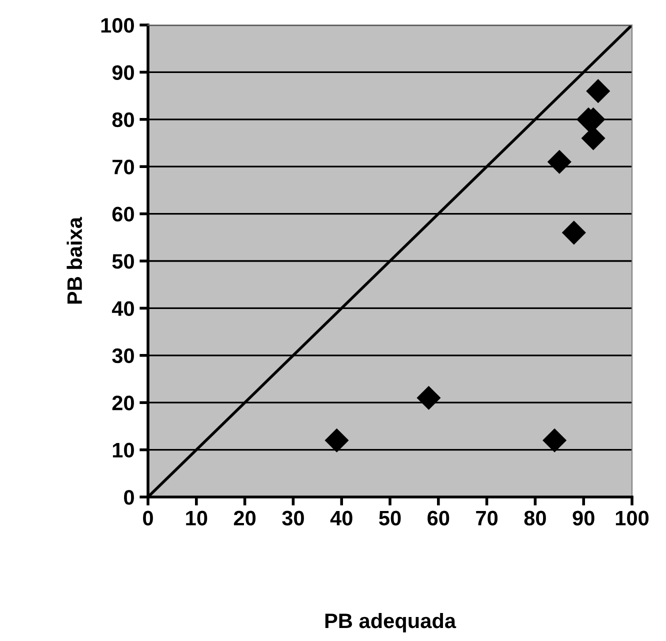 The width and height of the screenshot is (666, 641). I want to click on x-tick-label: 90, so click(583, 518).